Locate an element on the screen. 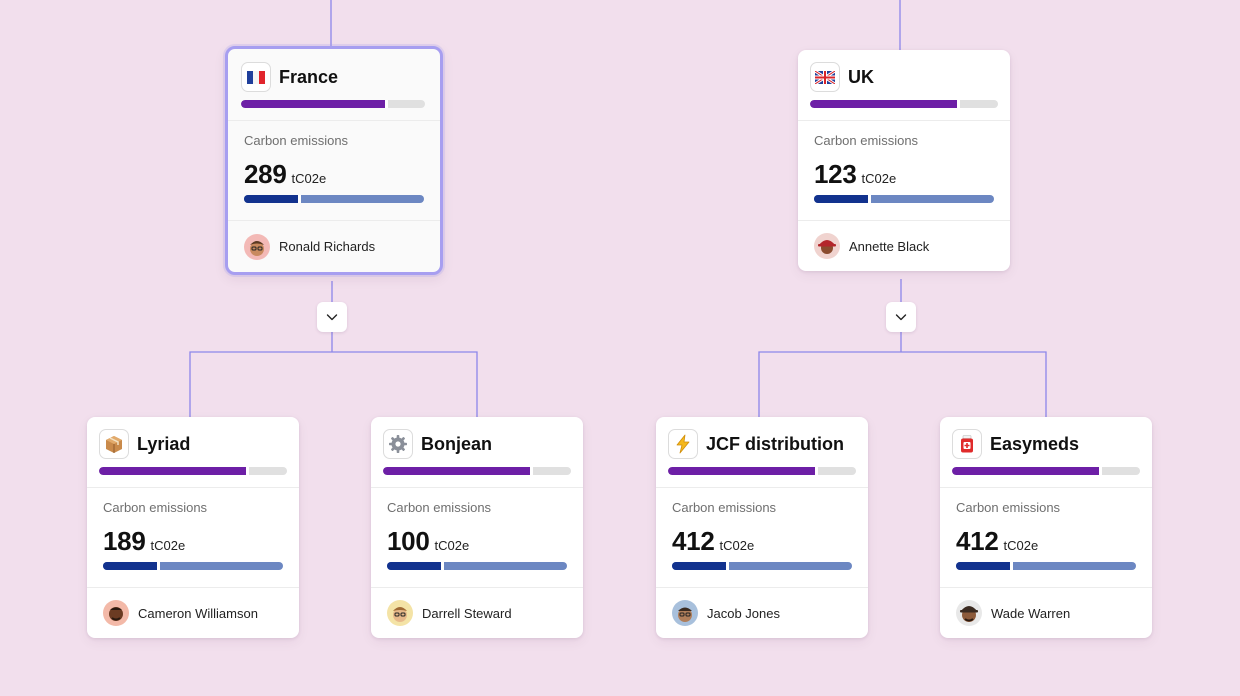 The width and height of the screenshot is (1240, 696). owner-name: Ronald Richards is located at coordinates (327, 246).